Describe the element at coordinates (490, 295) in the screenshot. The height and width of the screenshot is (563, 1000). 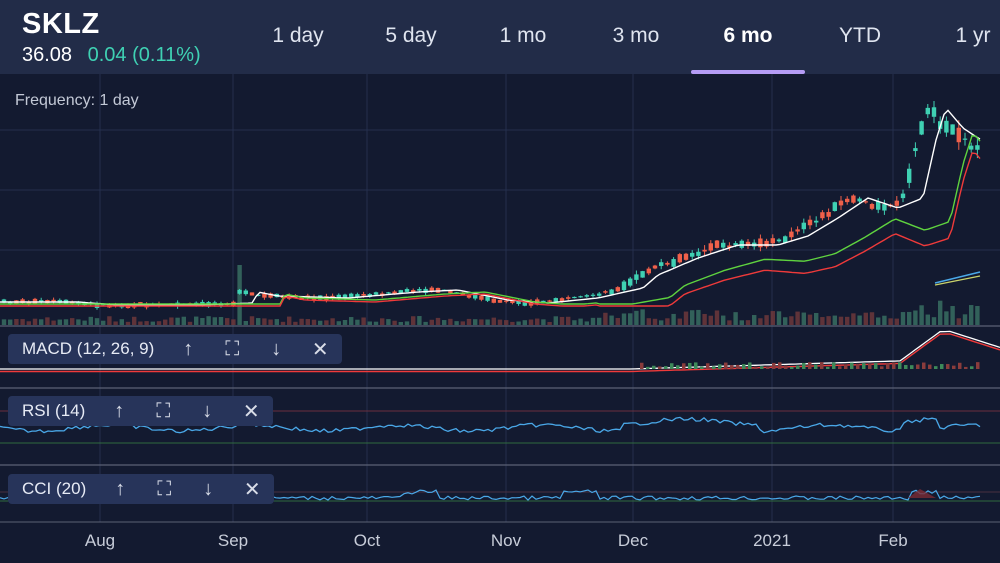
I see `volume-bars` at that location.